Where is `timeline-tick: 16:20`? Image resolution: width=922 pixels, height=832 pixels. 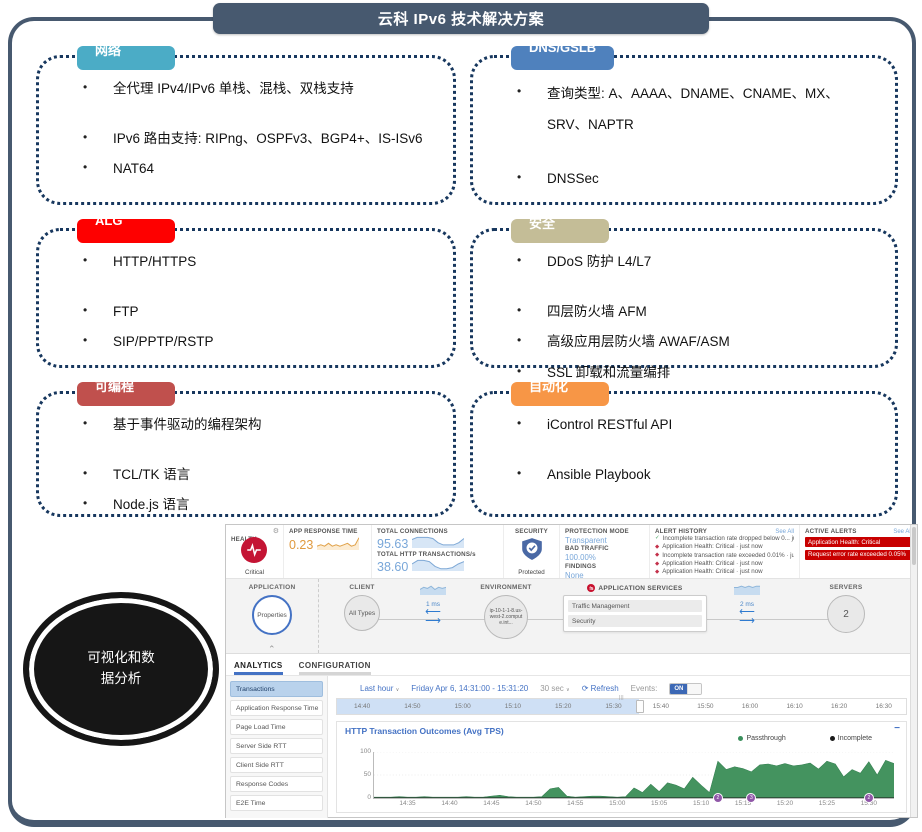
timeline-tick: 16:20 is located at coordinates (839, 706).